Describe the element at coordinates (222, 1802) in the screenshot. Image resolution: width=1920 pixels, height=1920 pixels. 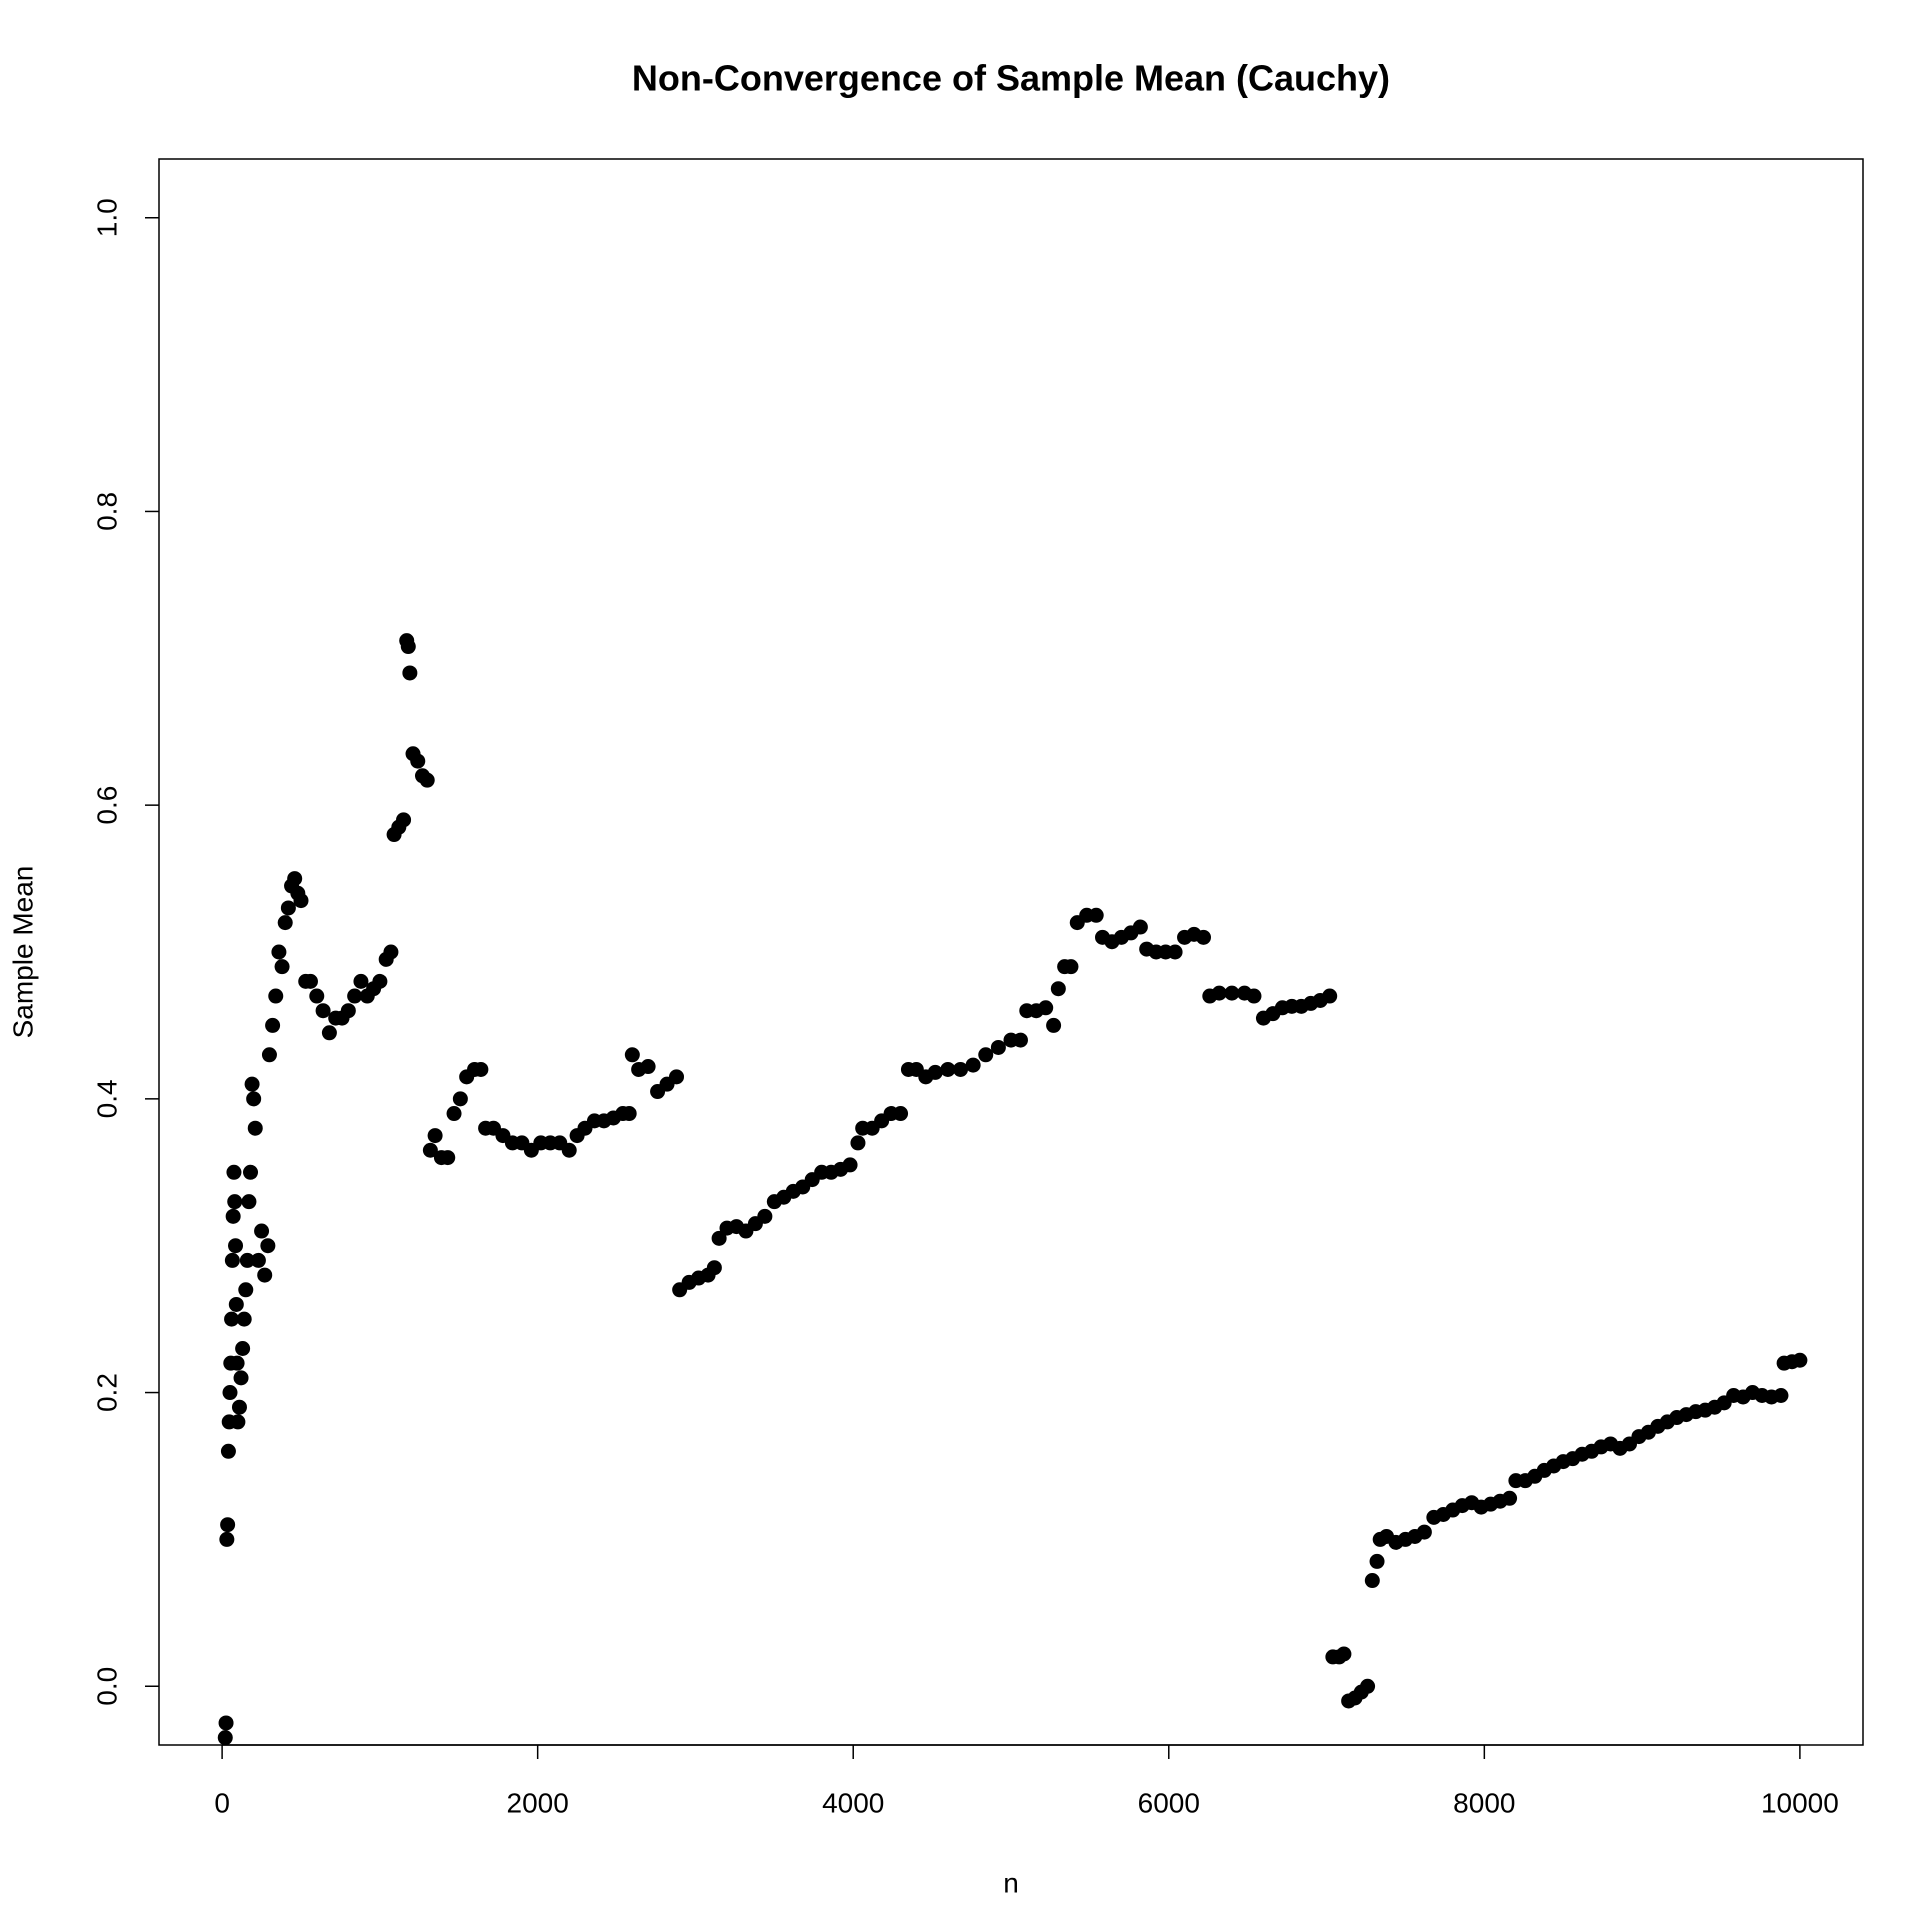
I see `x-tick-label: 0` at that location.